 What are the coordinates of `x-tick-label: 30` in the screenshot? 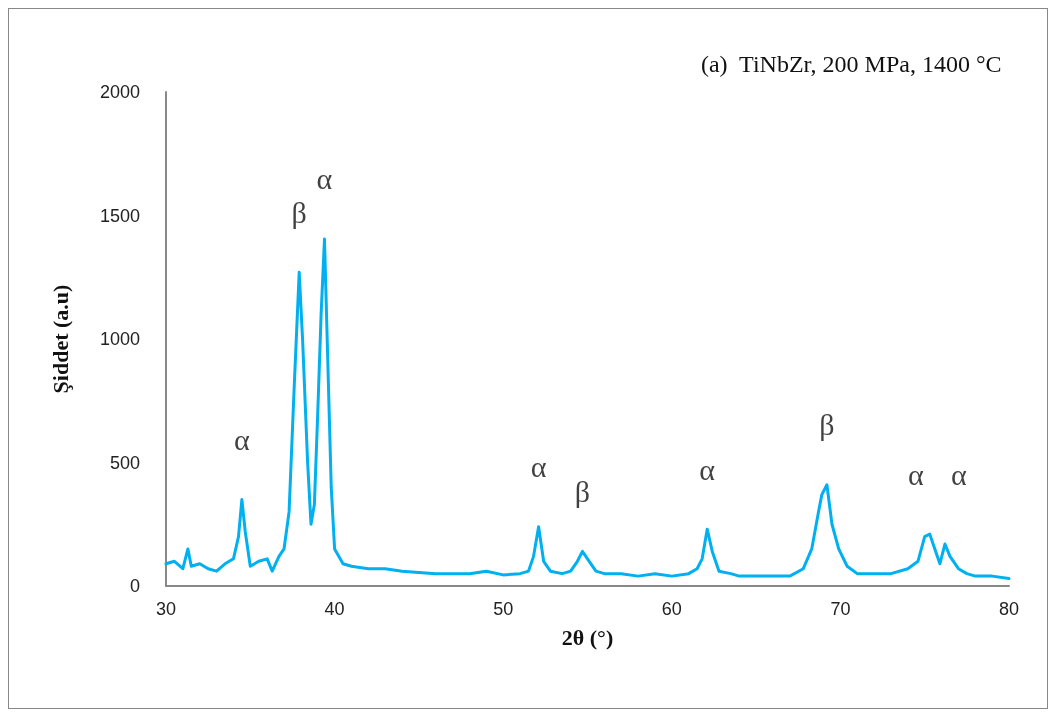 It's located at (166, 609).